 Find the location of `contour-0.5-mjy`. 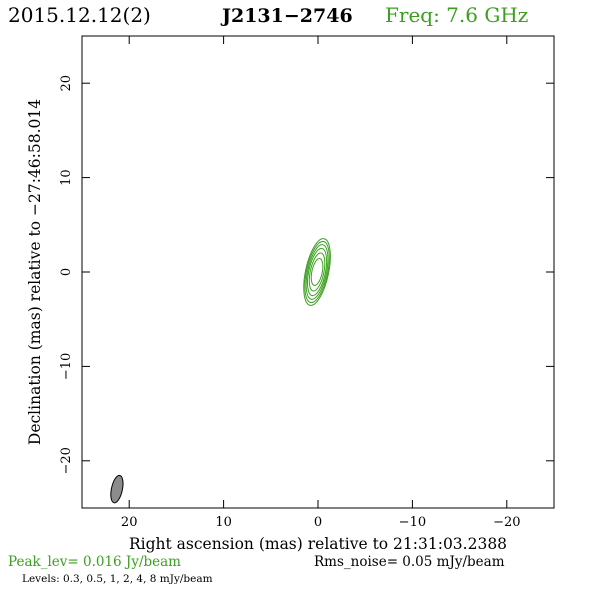

contour-0.5-mjy is located at coordinates (317, 272).